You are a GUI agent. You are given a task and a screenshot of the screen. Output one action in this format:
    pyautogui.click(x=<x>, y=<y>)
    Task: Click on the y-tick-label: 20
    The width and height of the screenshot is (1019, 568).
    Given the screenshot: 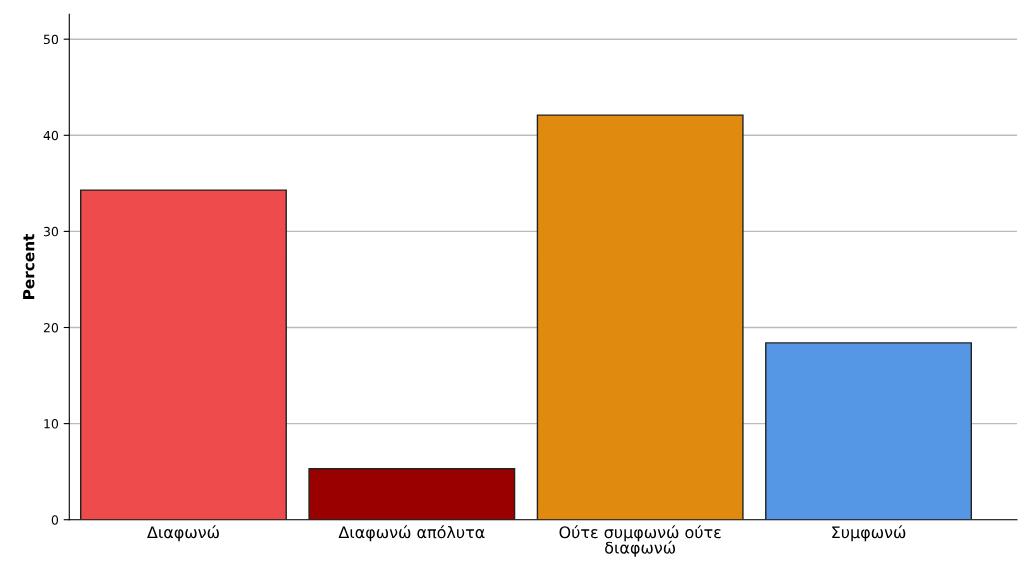 What is the action you would take?
    pyautogui.click(x=51, y=327)
    